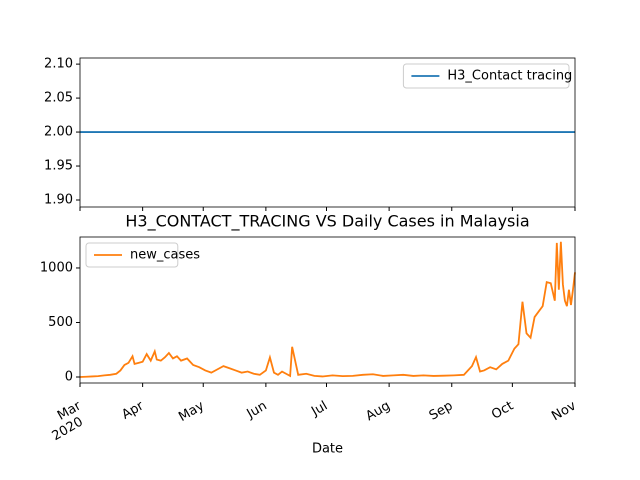 The width and height of the screenshot is (640, 480). I want to click on y-tick-label: 1000, so click(56, 267).